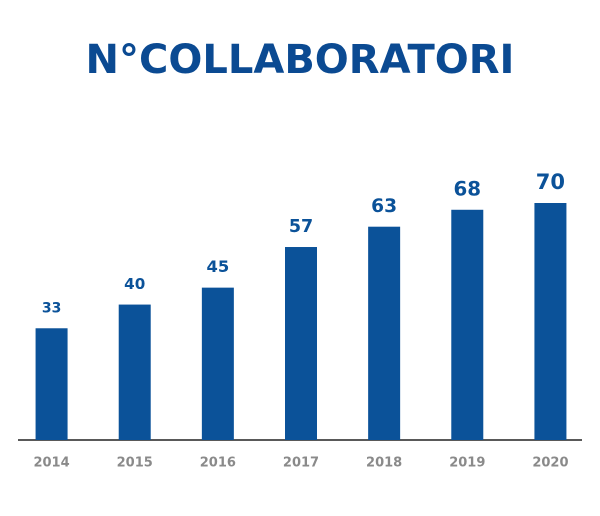  I want to click on data-label: 70, so click(550, 182).